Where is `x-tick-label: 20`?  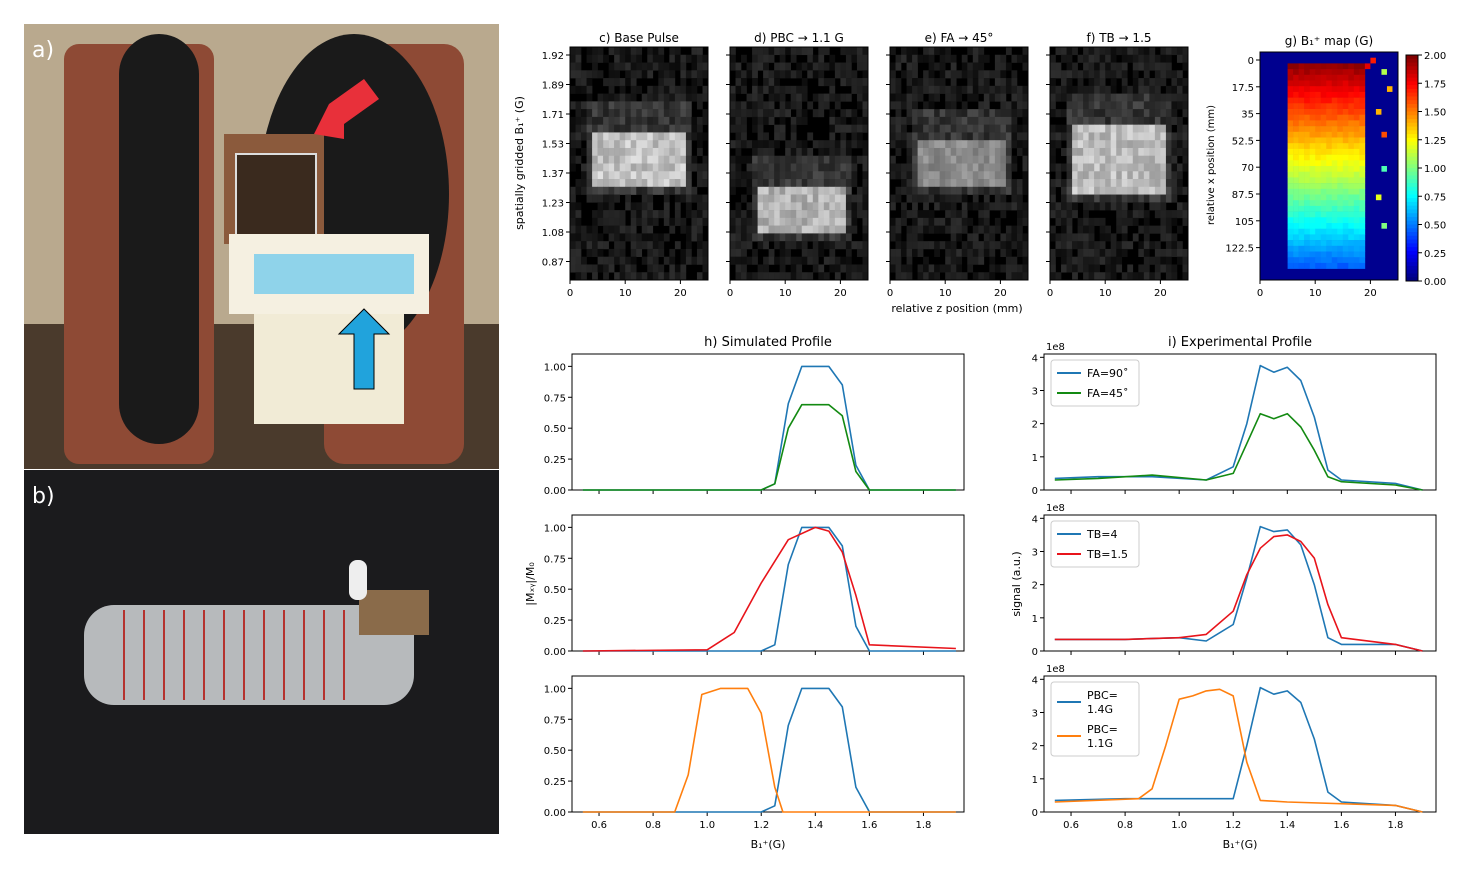
x-tick-label: 20 is located at coordinates (1160, 293).